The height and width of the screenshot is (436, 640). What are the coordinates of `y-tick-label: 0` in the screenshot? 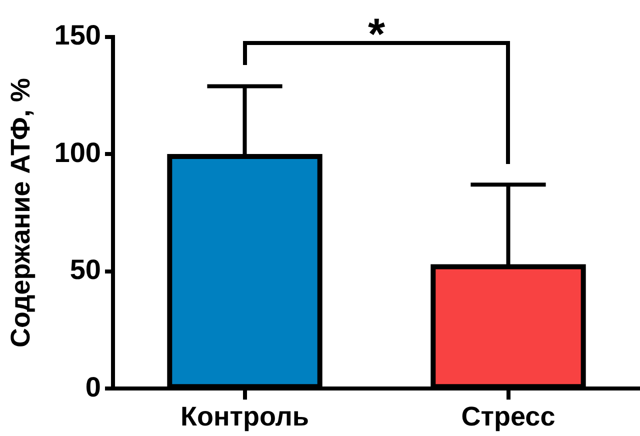 It's located at (93, 386).